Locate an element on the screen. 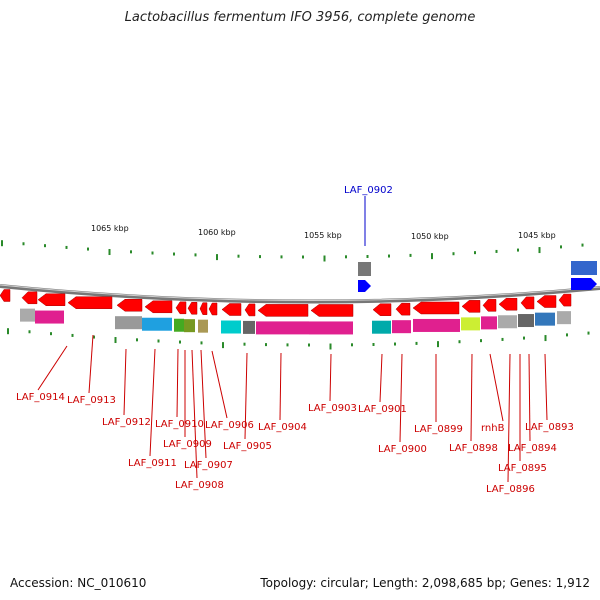 This screenshot has width=600, height=600. gene-label: LAF_0906 is located at coordinates (229, 425).